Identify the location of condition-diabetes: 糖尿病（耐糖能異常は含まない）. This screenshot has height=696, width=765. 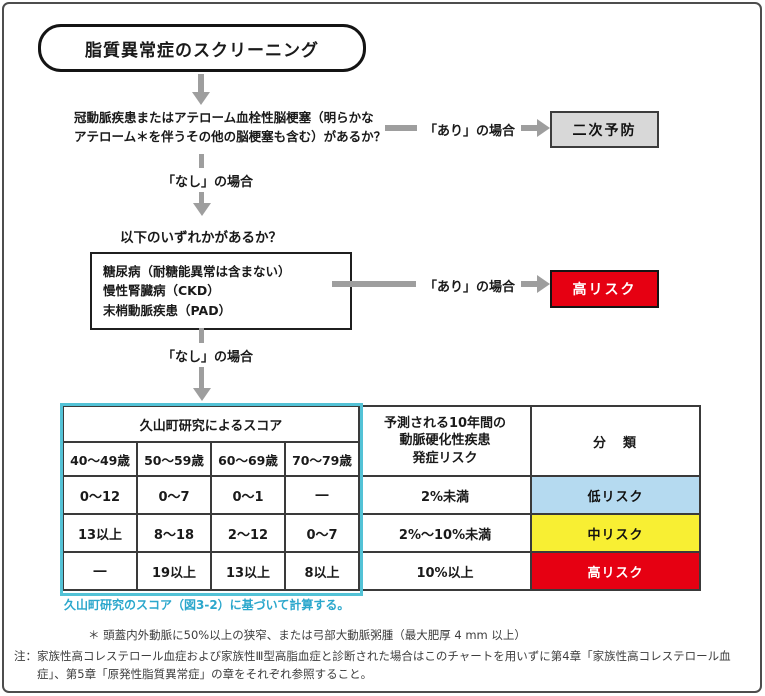
(197, 271).